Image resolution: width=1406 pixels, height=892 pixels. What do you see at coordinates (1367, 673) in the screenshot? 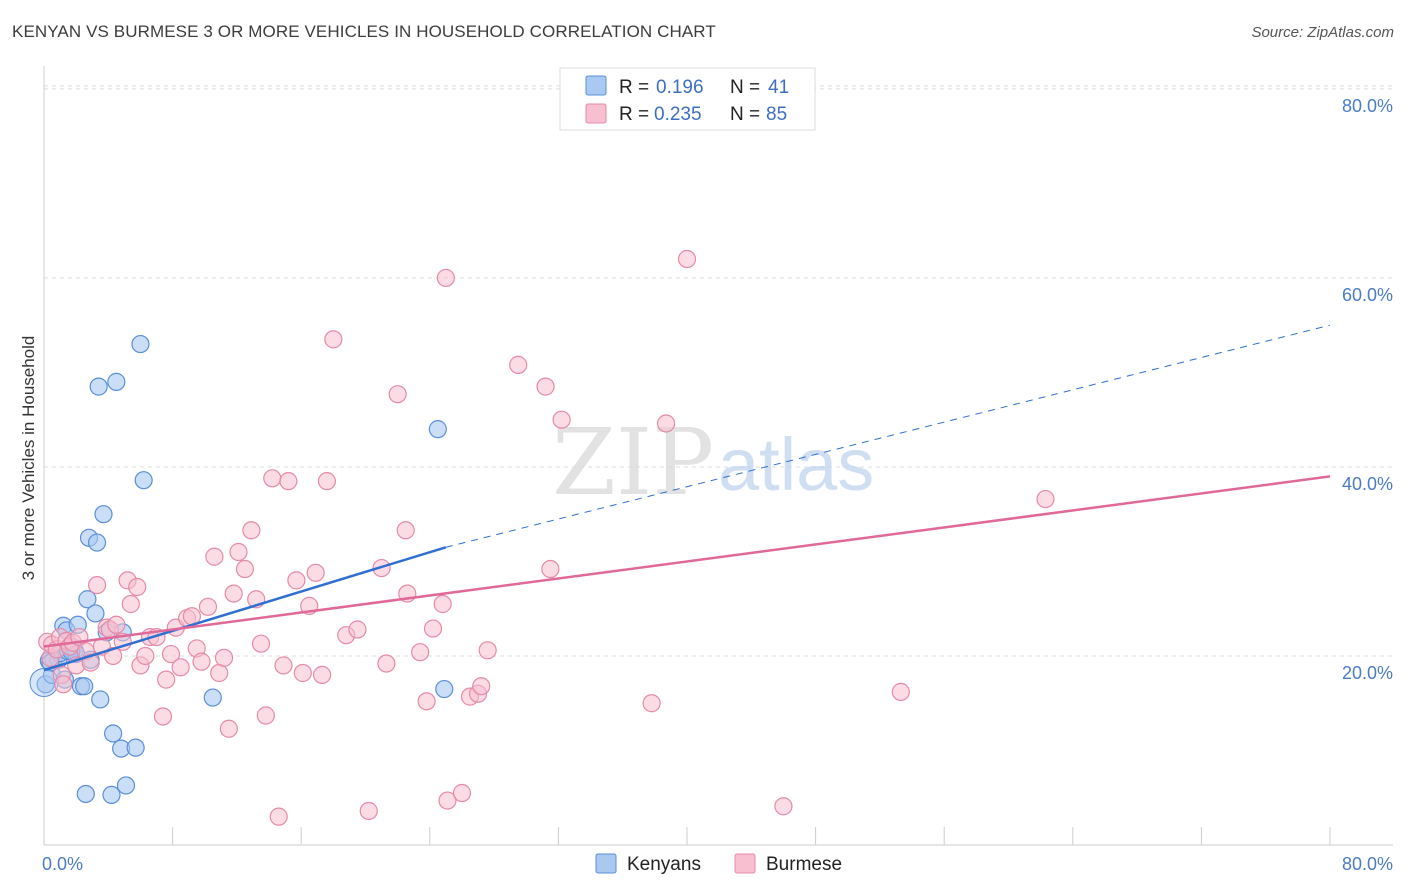
I see `y-tick-label-20: 20.0%` at bounding box center [1367, 673].